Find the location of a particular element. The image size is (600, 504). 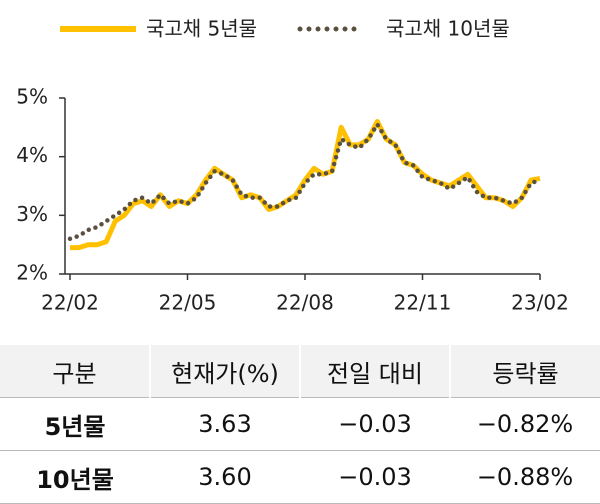

x-tick-label: 22/05 is located at coordinates (188, 303).